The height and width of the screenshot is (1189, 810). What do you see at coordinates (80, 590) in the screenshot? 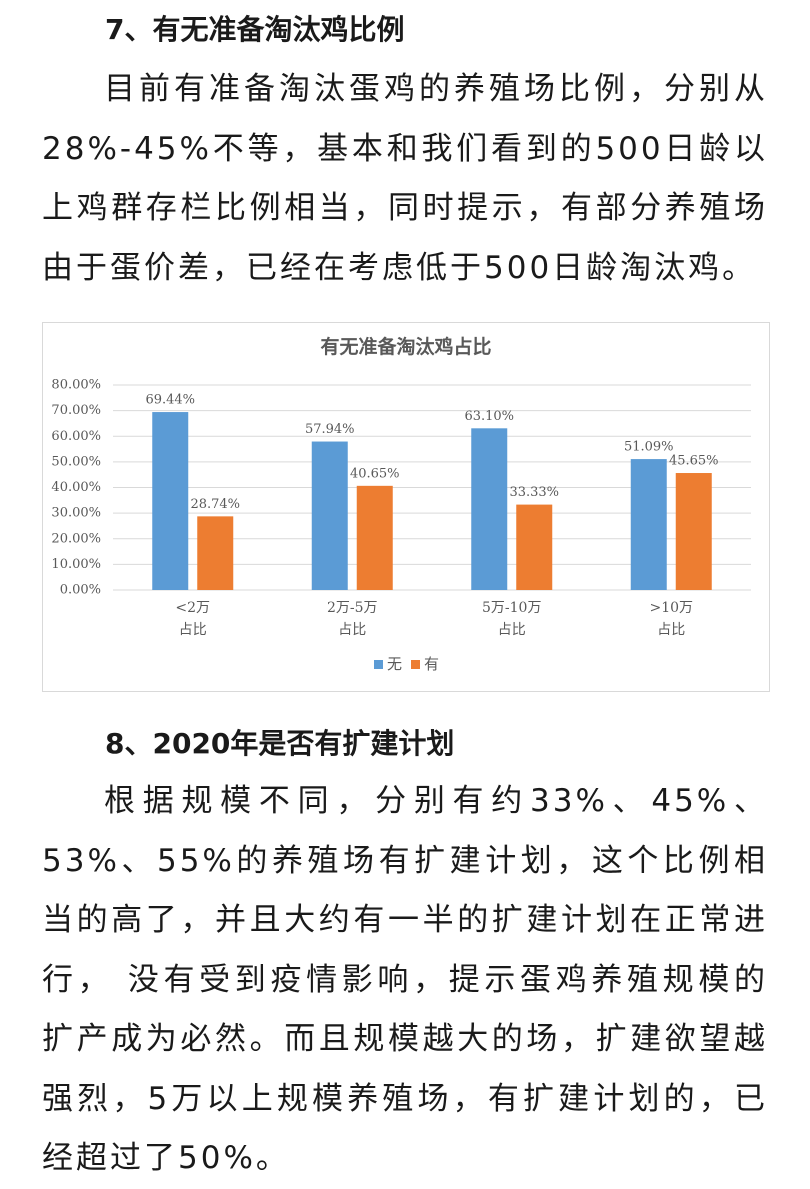
I see `y-tick-label: 0.00%` at bounding box center [80, 590].